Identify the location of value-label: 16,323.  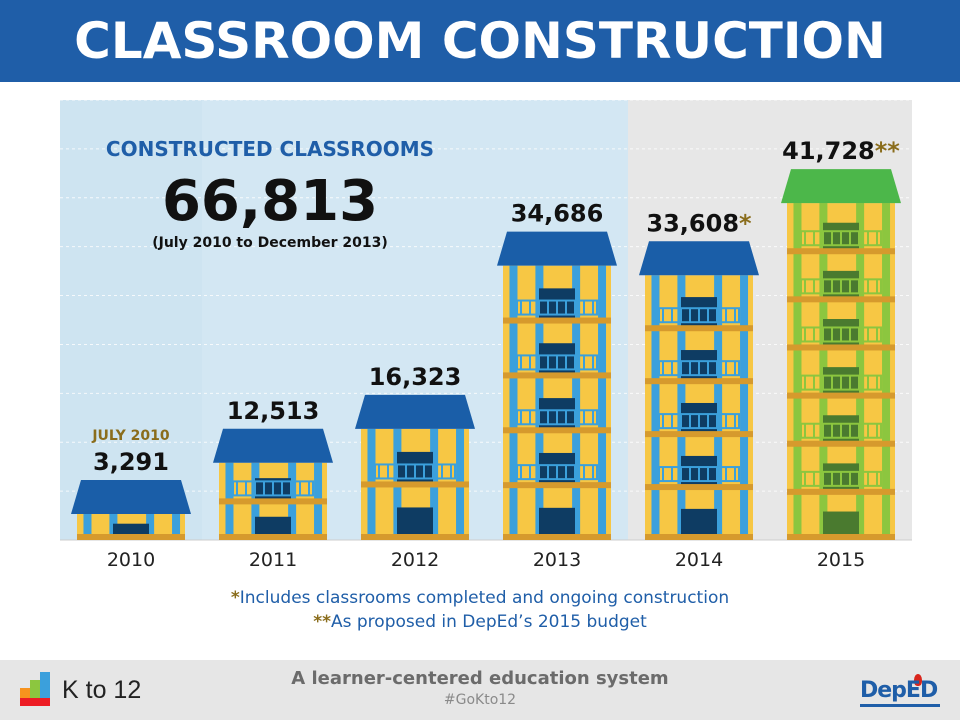
(415, 377).